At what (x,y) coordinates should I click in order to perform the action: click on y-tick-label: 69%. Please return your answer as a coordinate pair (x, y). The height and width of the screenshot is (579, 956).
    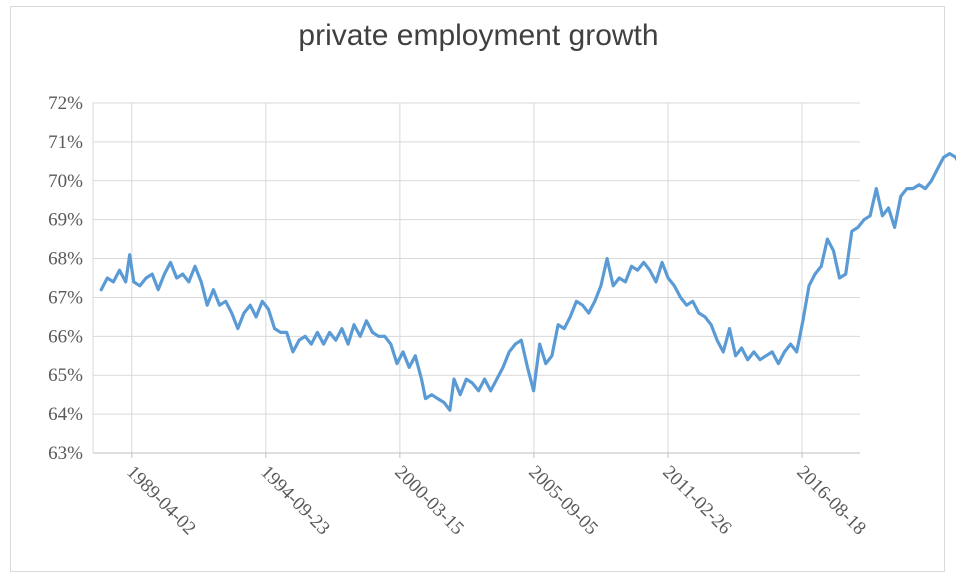
    Looking at the image, I should click on (65, 220).